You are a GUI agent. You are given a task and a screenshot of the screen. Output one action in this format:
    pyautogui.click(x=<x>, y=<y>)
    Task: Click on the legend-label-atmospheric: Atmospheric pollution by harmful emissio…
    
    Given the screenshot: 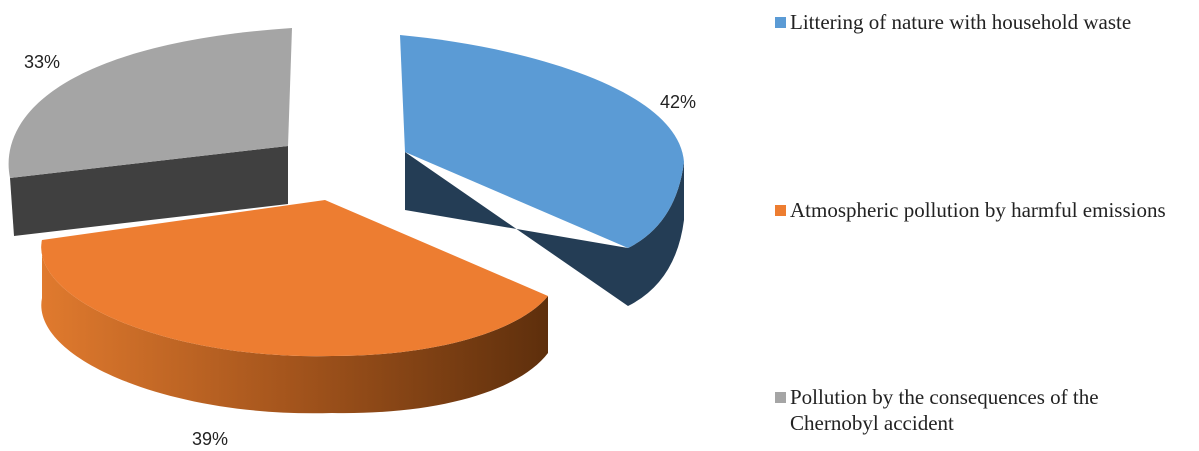 What is the action you would take?
    pyautogui.click(x=978, y=210)
    